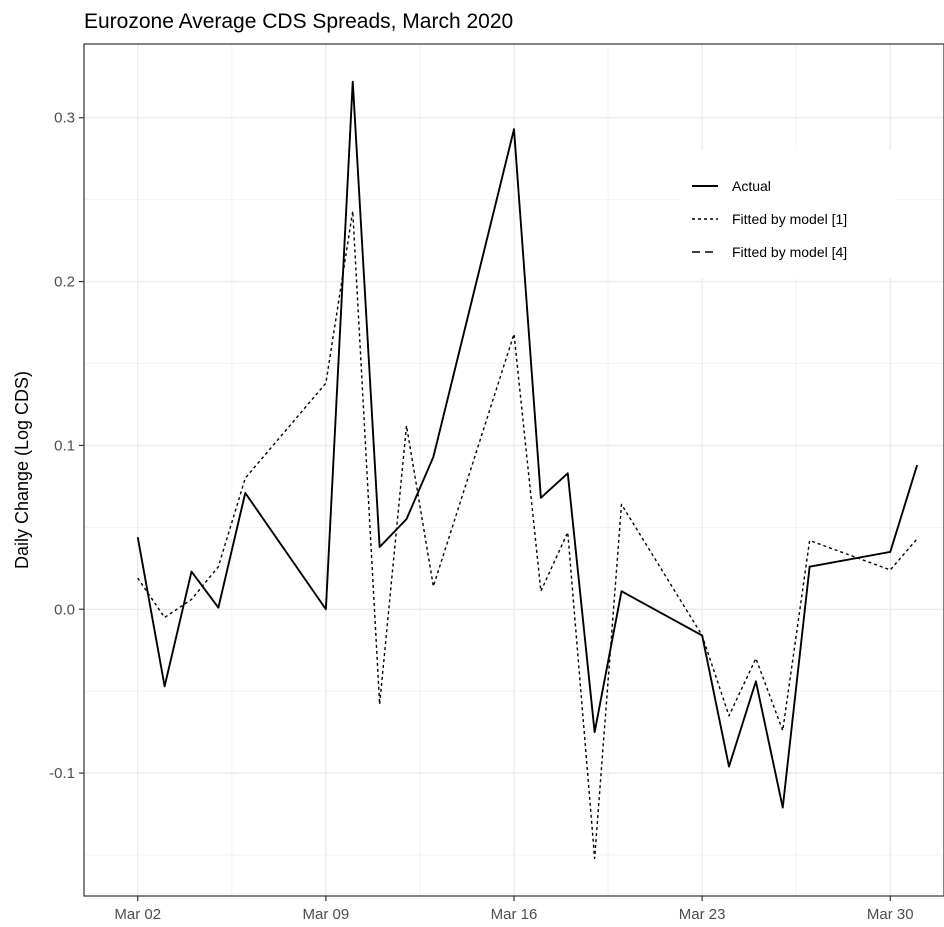  I want to click on y-tick-label: 0.1, so click(64, 445).